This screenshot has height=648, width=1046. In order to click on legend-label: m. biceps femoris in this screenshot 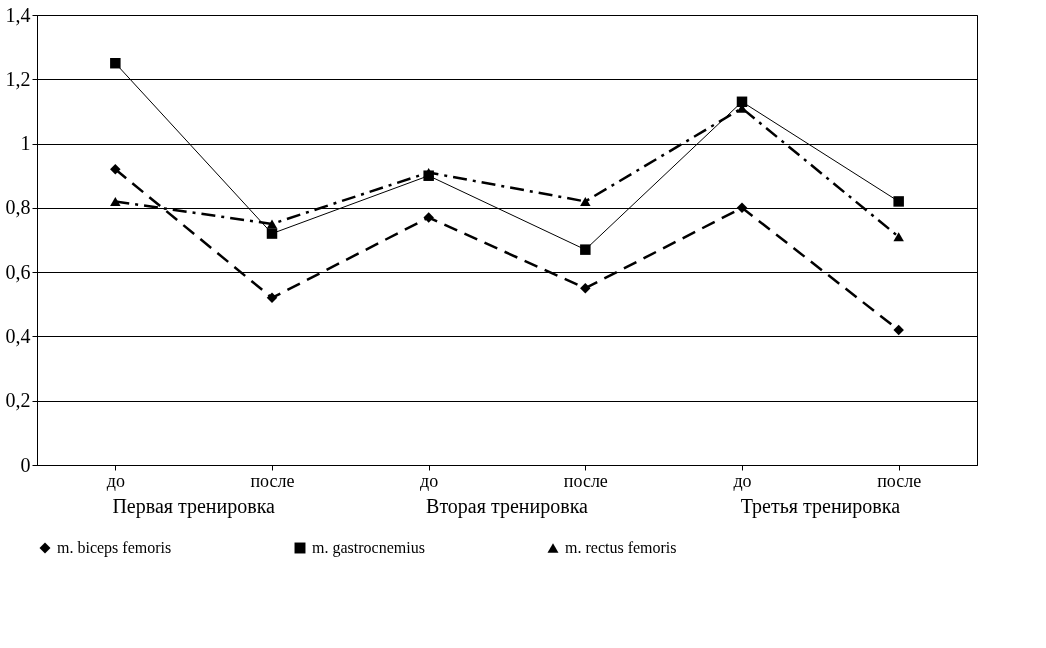, I will do `click(114, 548)`.